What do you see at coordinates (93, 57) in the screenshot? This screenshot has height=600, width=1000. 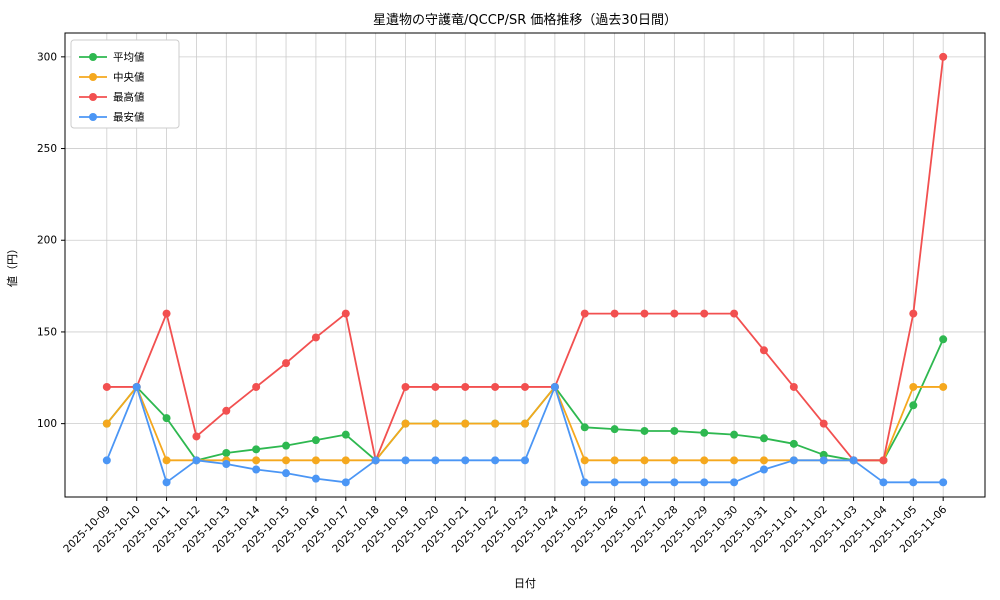 I see `legend-marker-average` at bounding box center [93, 57].